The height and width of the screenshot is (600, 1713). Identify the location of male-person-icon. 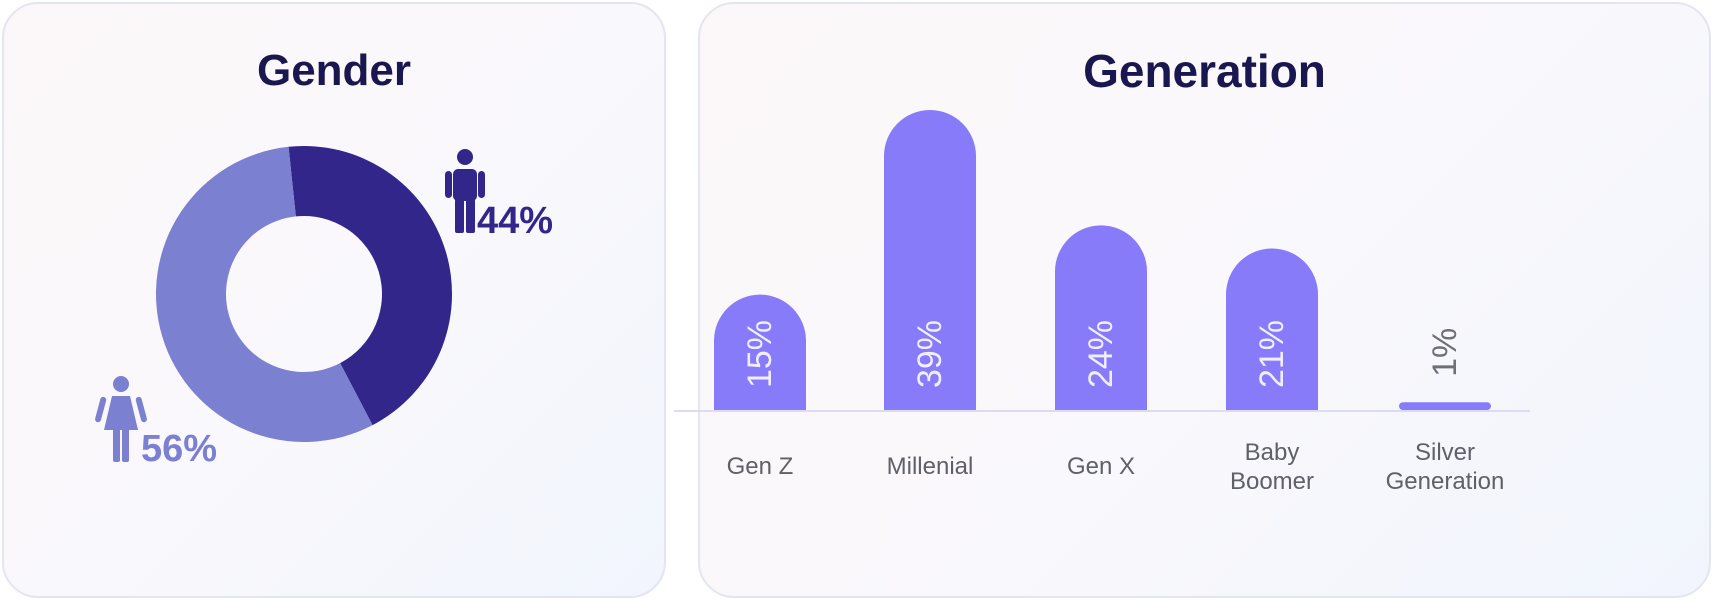
(465, 191).